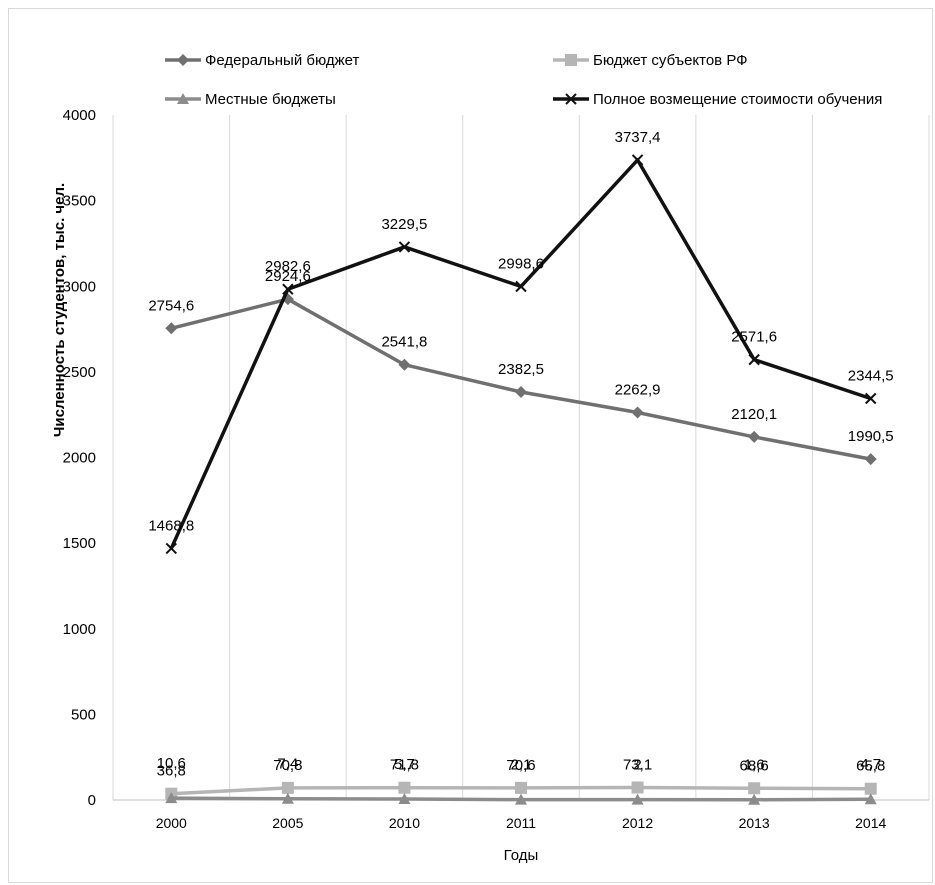 The image size is (935, 885). What do you see at coordinates (404, 342) in the screenshot?
I see `data-label: 2541,8` at bounding box center [404, 342].